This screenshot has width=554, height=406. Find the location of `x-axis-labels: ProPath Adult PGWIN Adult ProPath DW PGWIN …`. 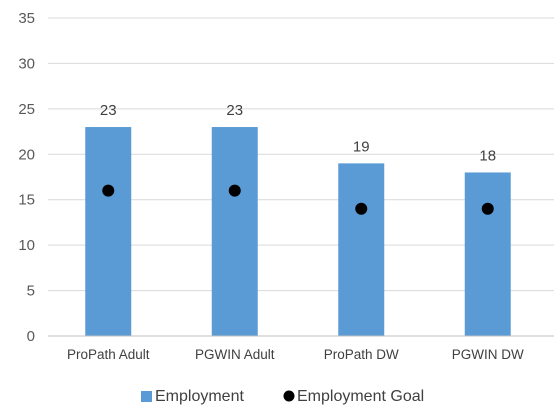

x-axis-labels: ProPath Adult PGWIN Adult ProPath DW PGWIN … is located at coordinates (295, 354).